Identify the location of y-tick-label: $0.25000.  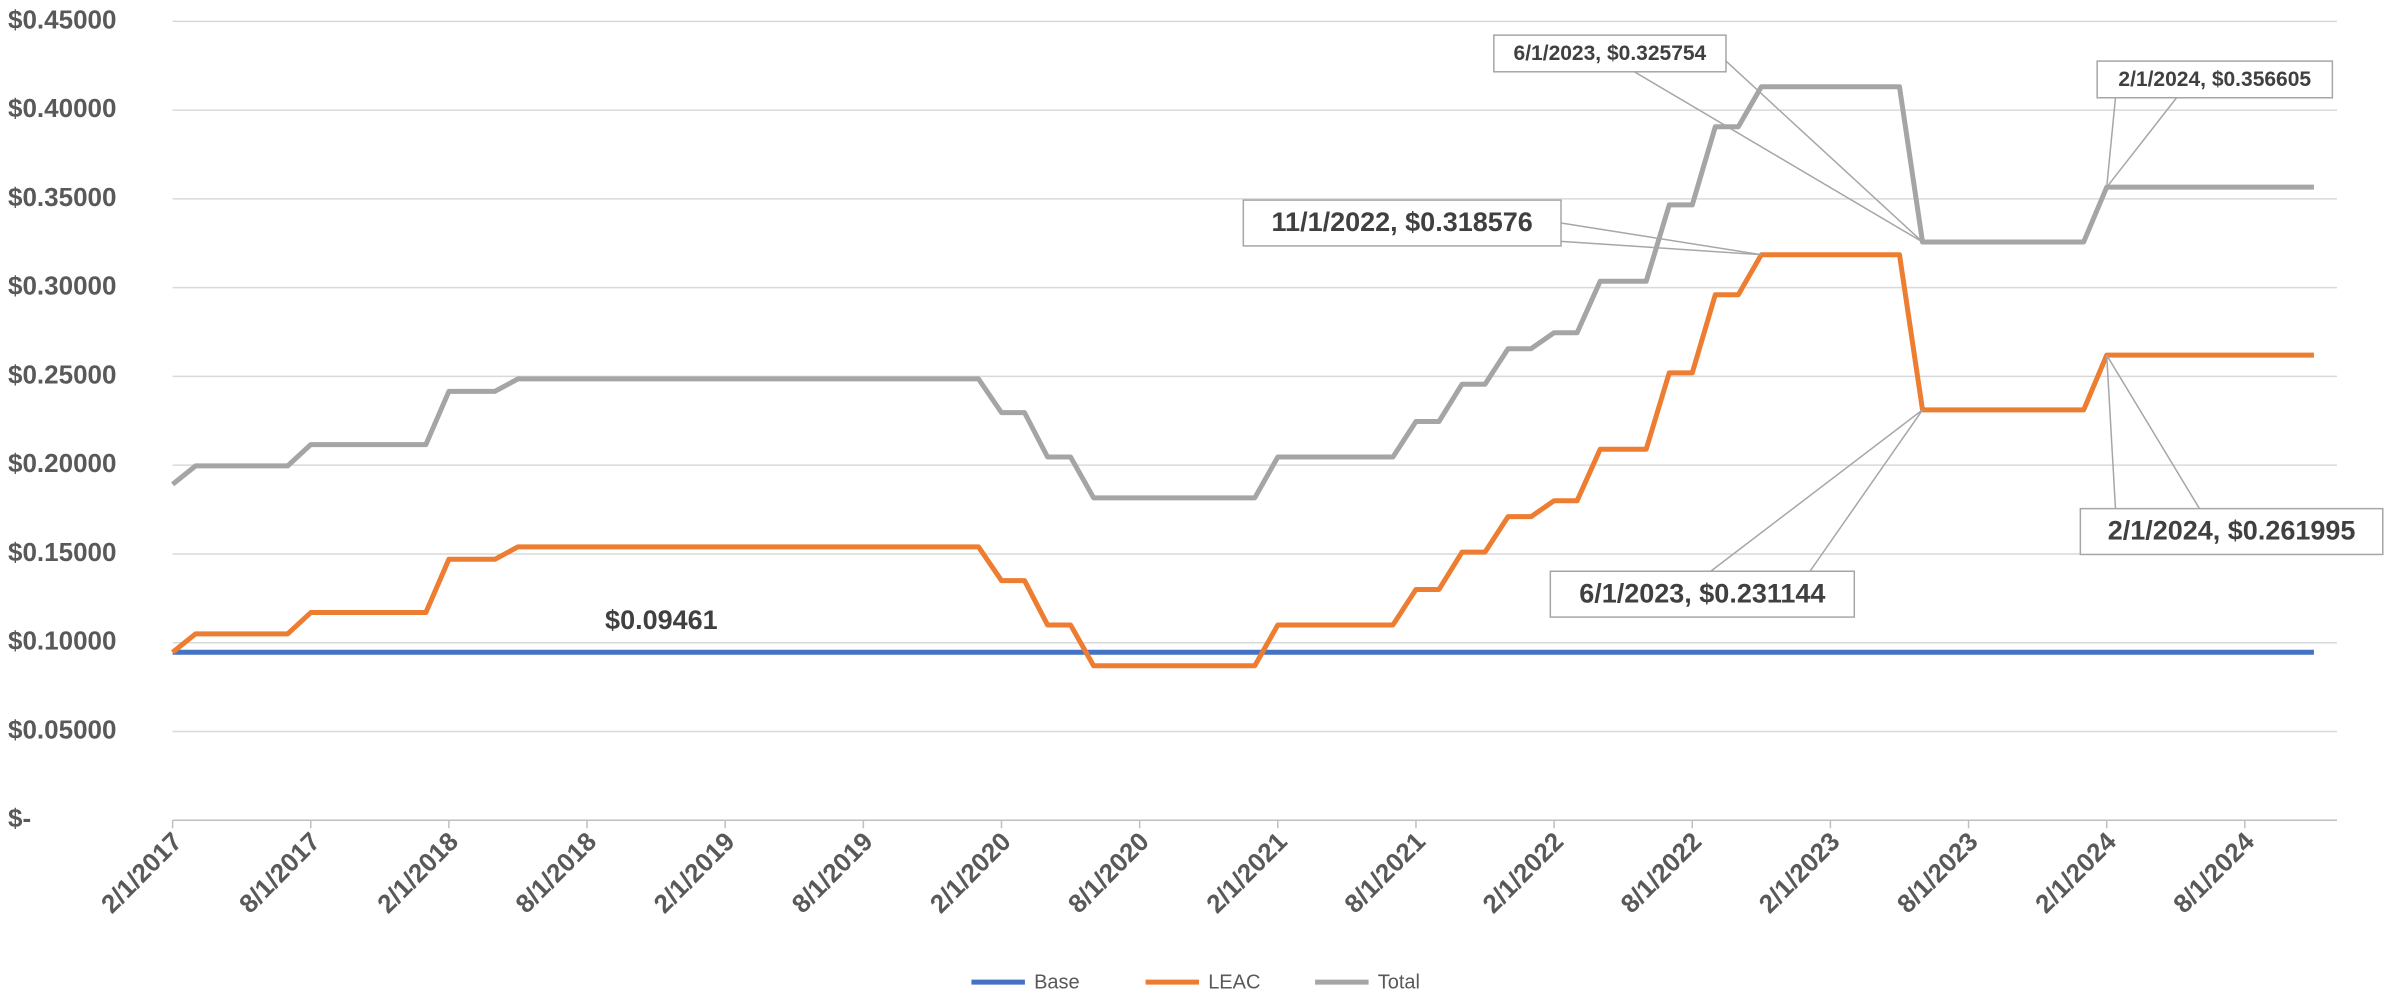
(62, 374).